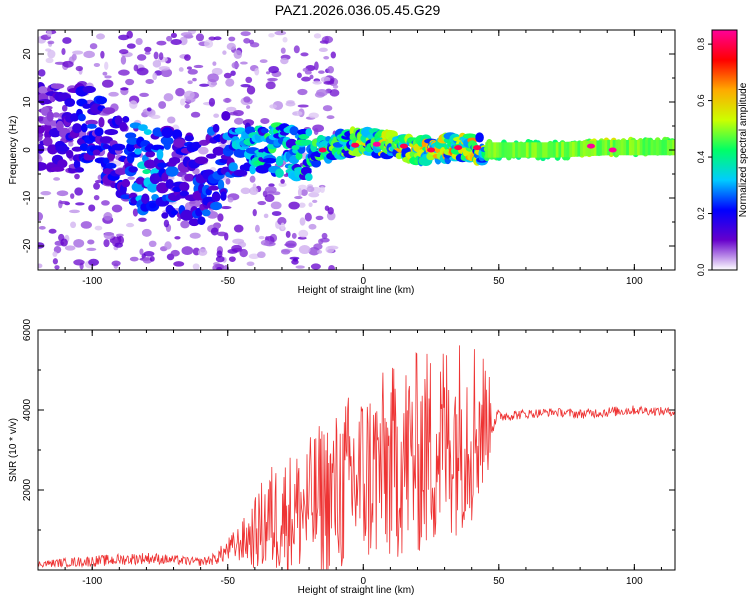 This screenshot has height=600, width=750. What do you see at coordinates (13, 150) in the screenshot?
I see `spectrogram-ylabel: Frequency (Hz)` at bounding box center [13, 150].